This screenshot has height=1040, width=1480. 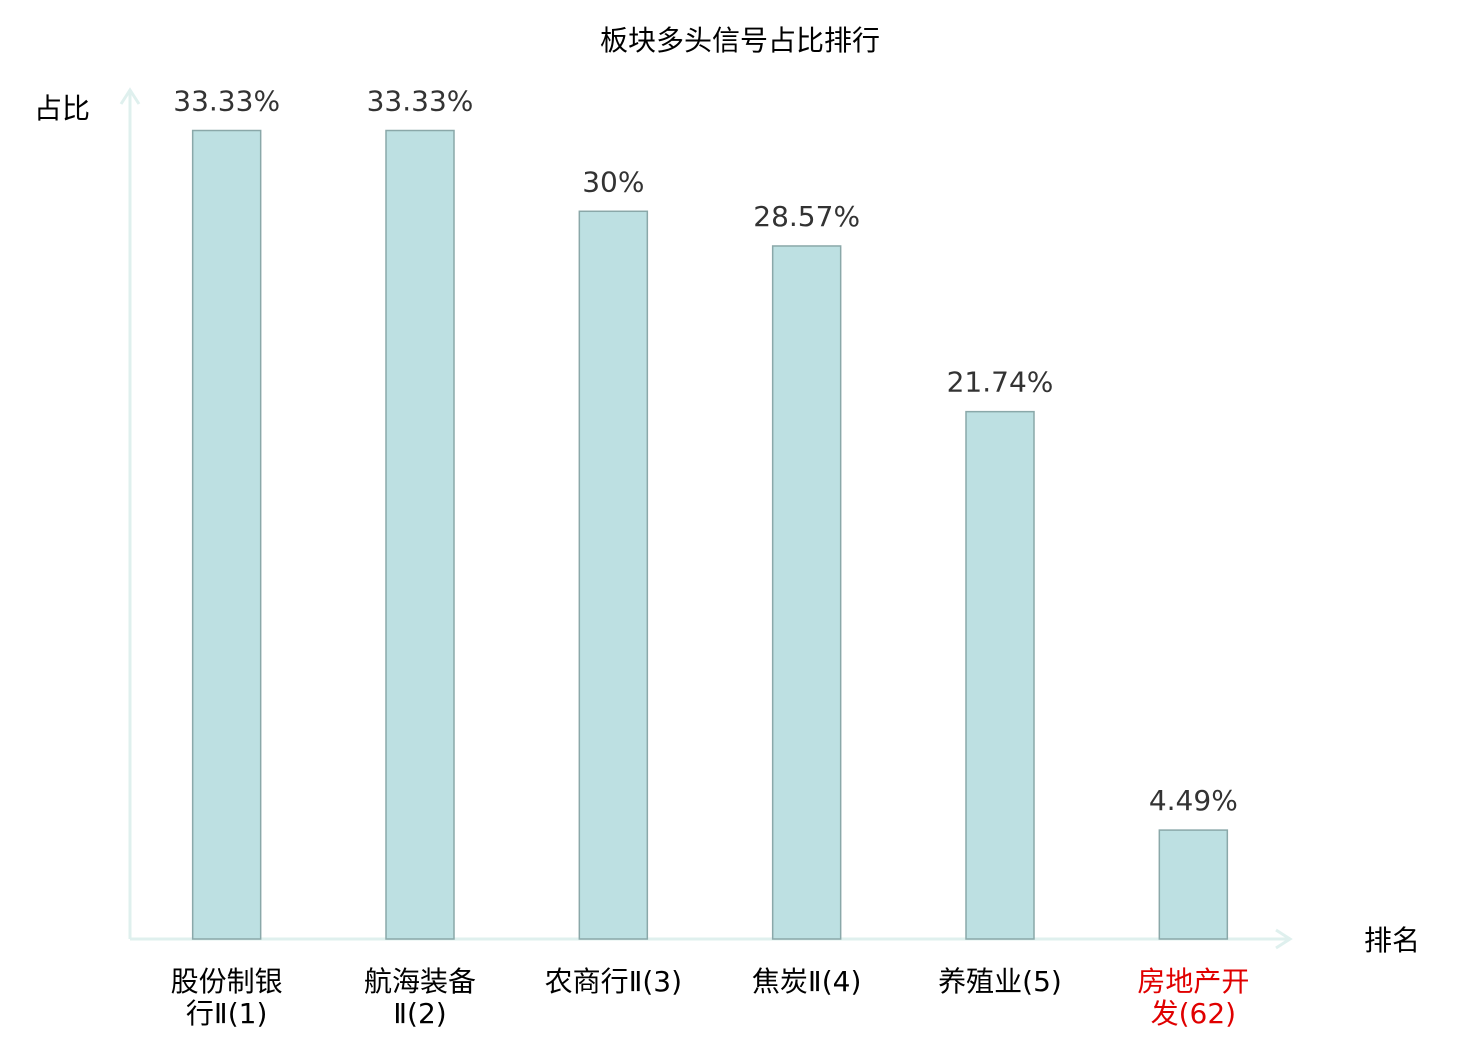 What do you see at coordinates (613, 981) in the screenshot?
I see `x-tick-label: 农商行Ⅱ(3)` at bounding box center [613, 981].